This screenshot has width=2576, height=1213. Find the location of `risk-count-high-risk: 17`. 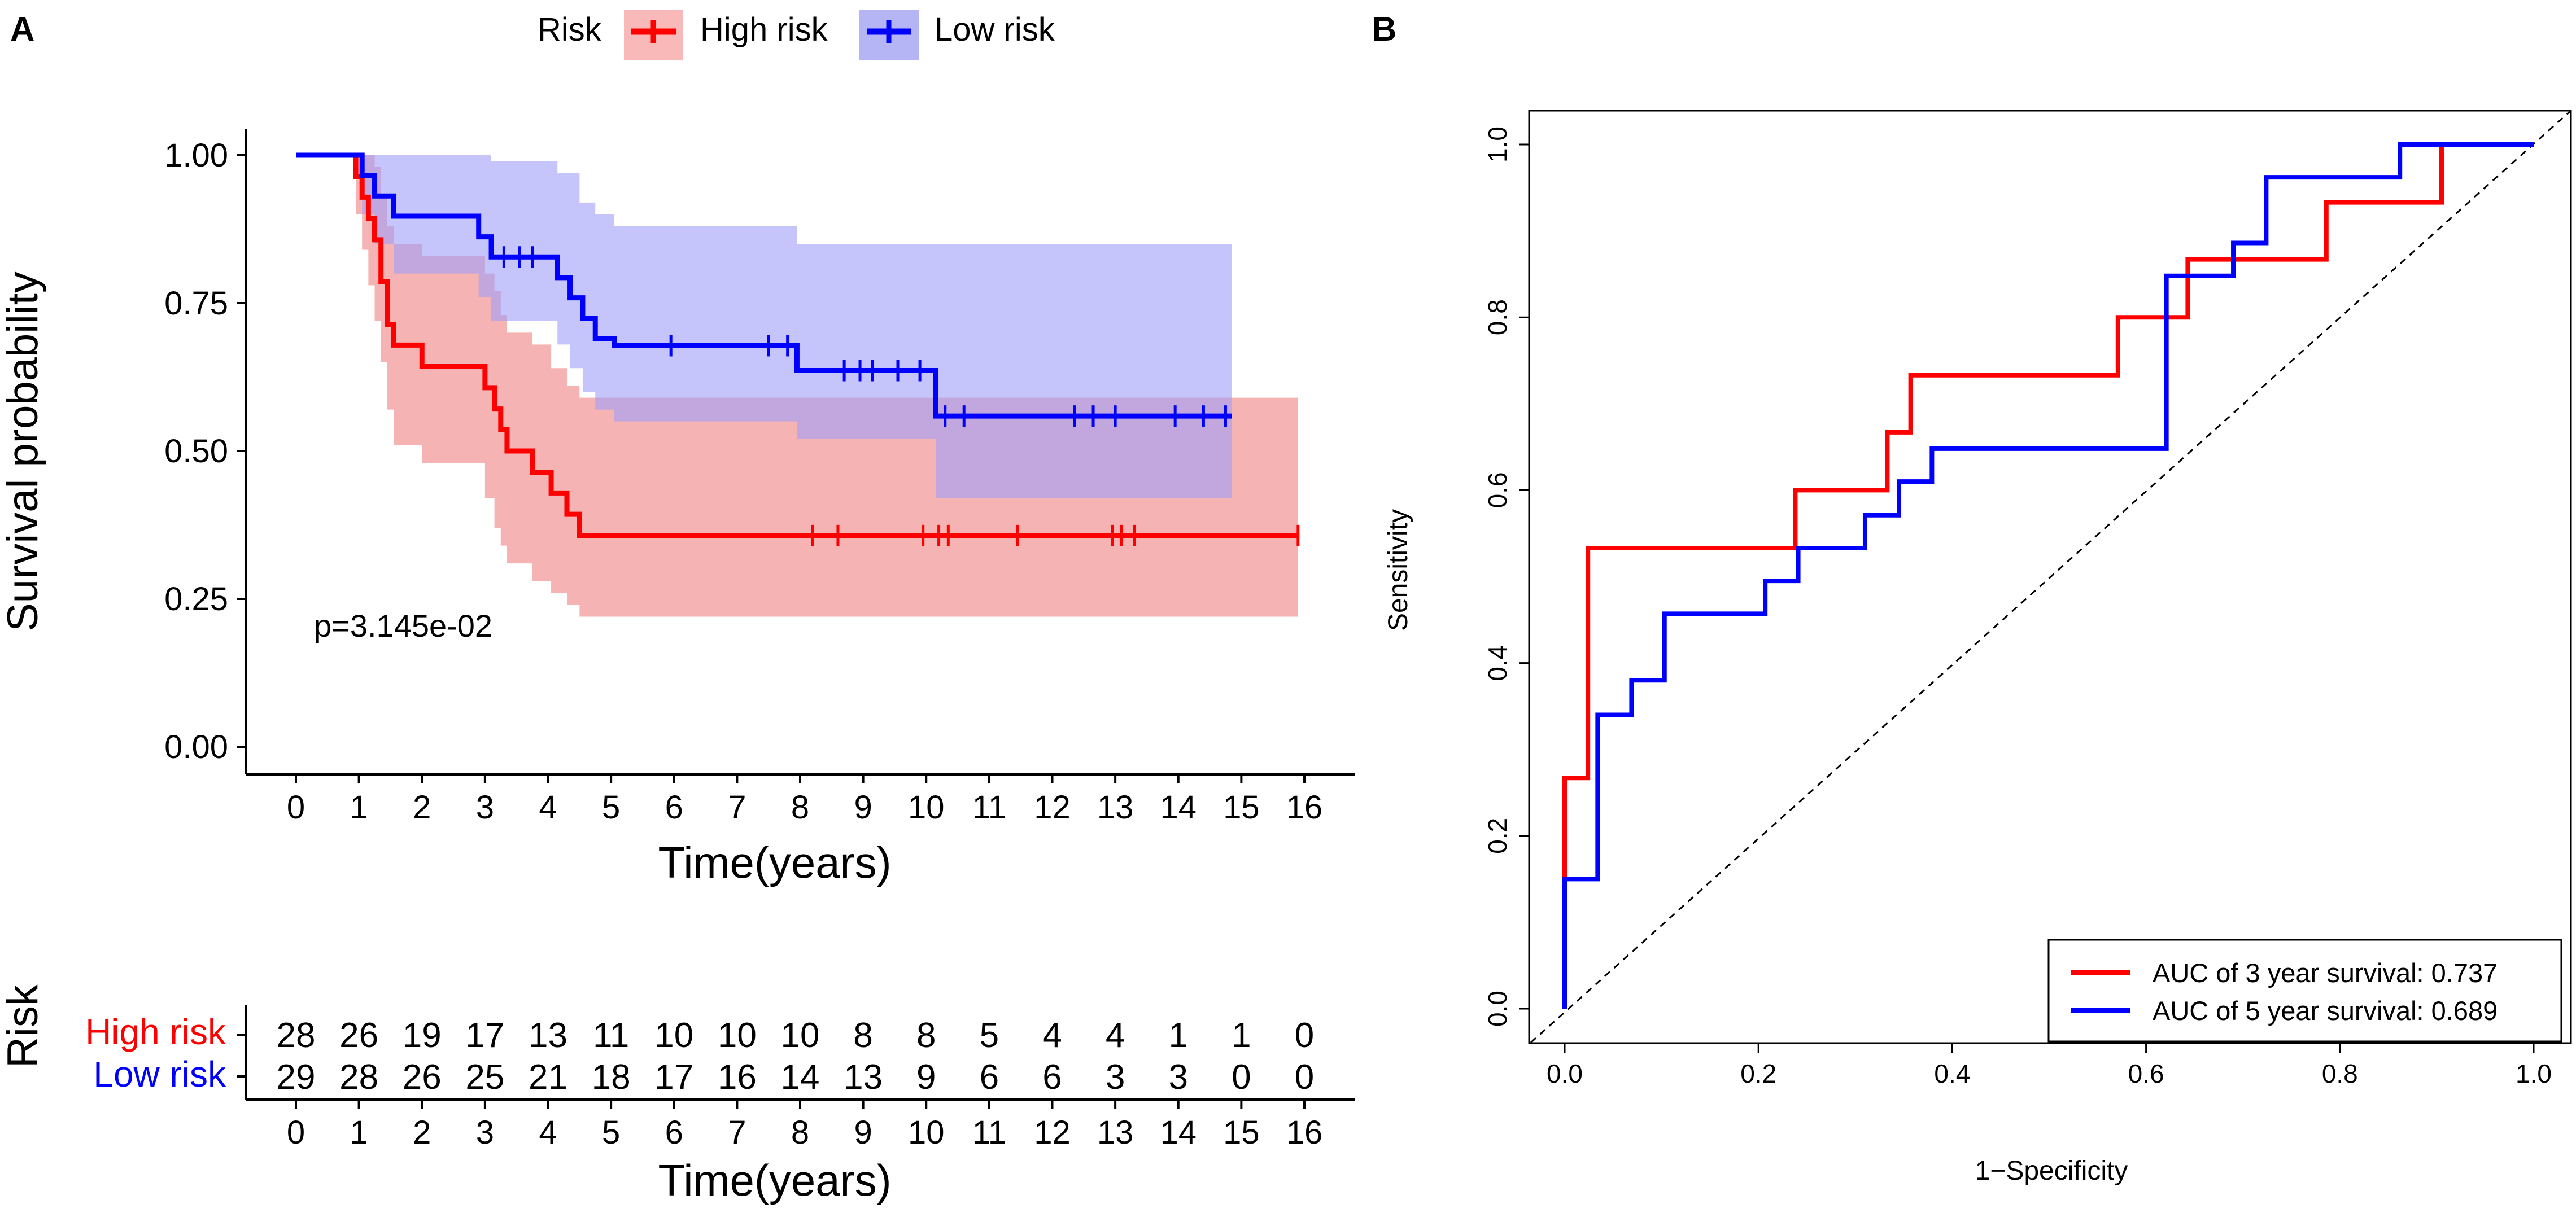

risk-count-high-risk: 17 is located at coordinates (485, 1035).